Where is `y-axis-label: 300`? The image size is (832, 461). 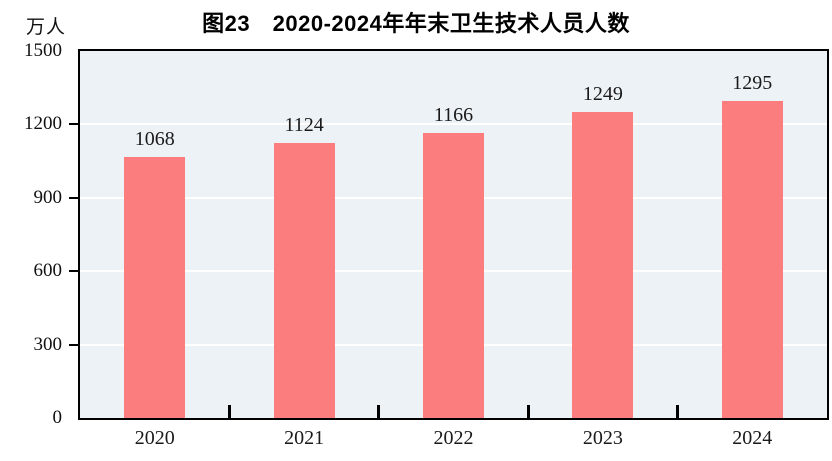 y-axis-label: 300 is located at coordinates (48, 344).